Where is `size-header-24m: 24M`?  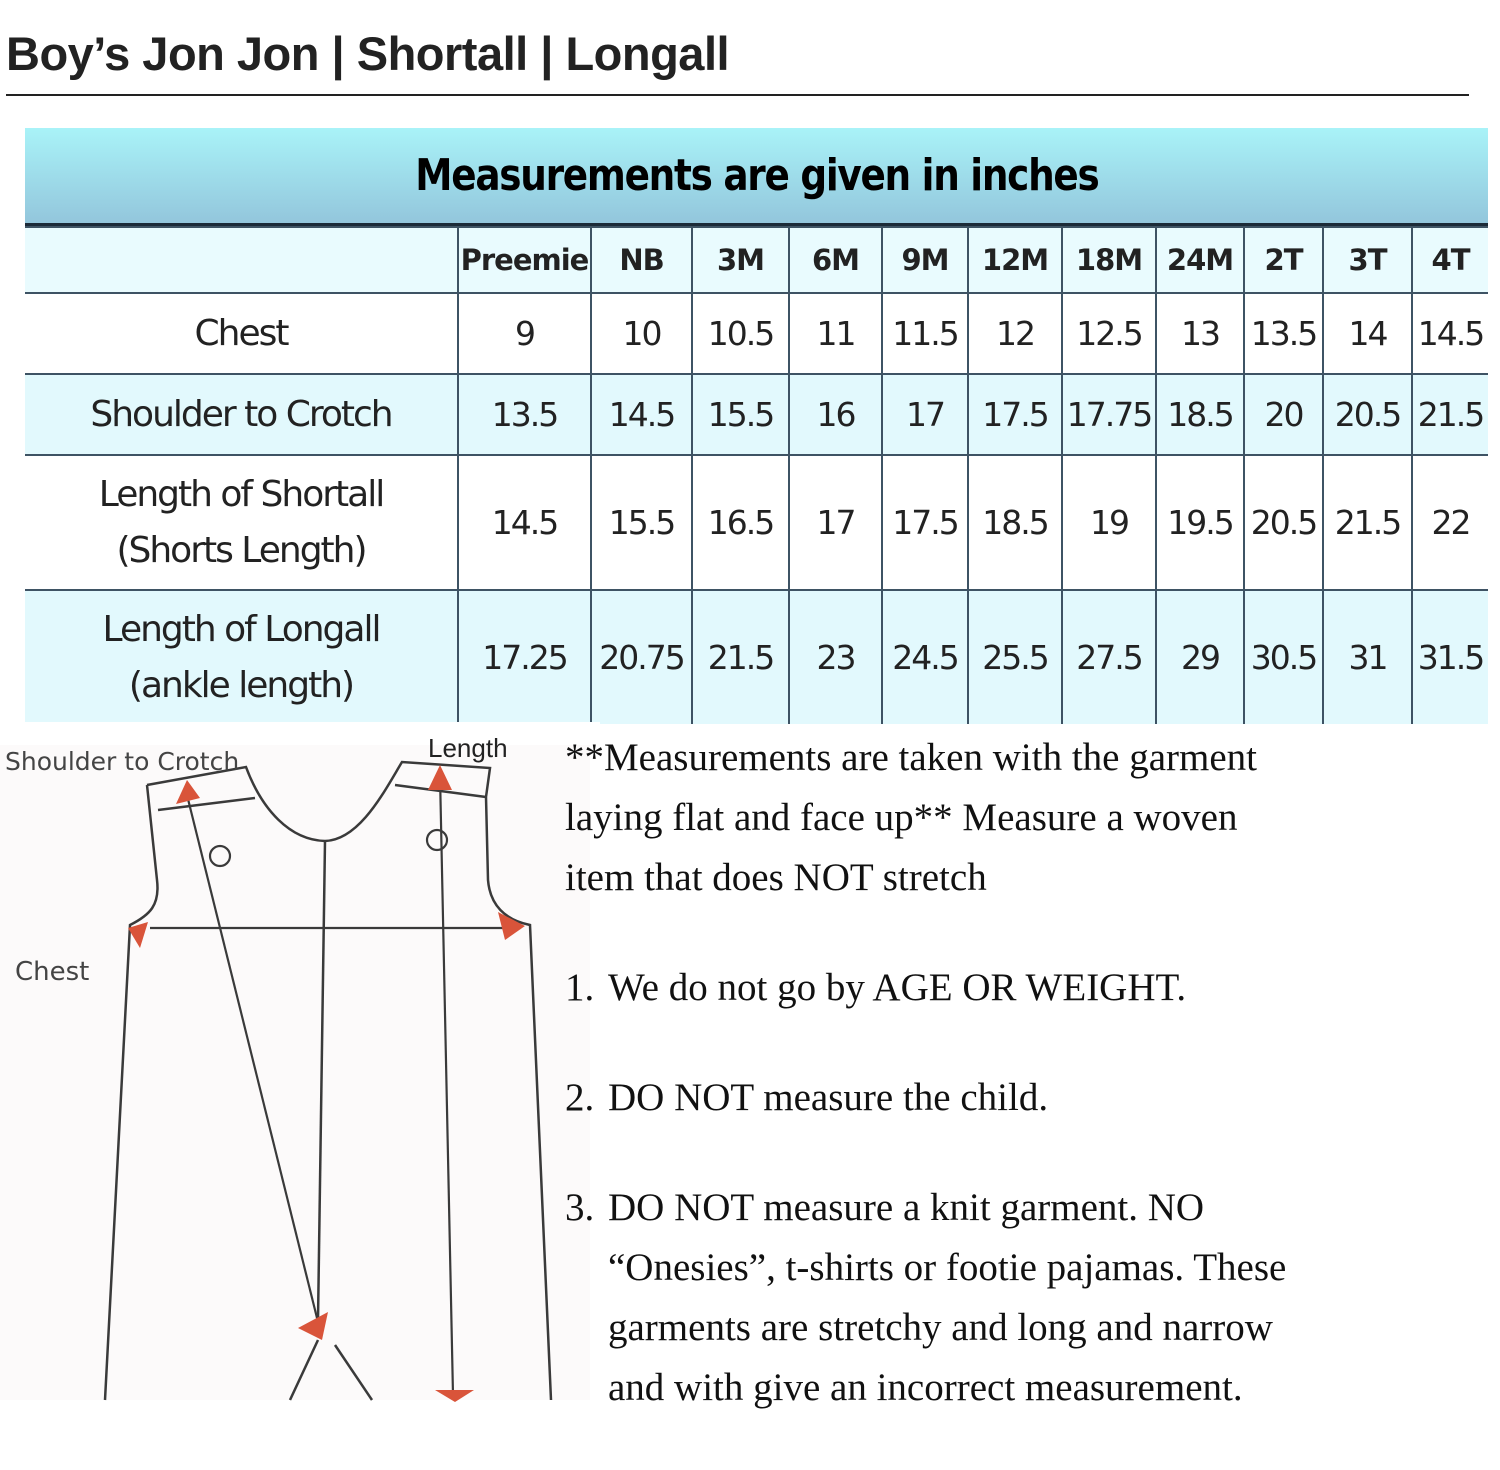 size-header-24m: 24M is located at coordinates (1200, 260).